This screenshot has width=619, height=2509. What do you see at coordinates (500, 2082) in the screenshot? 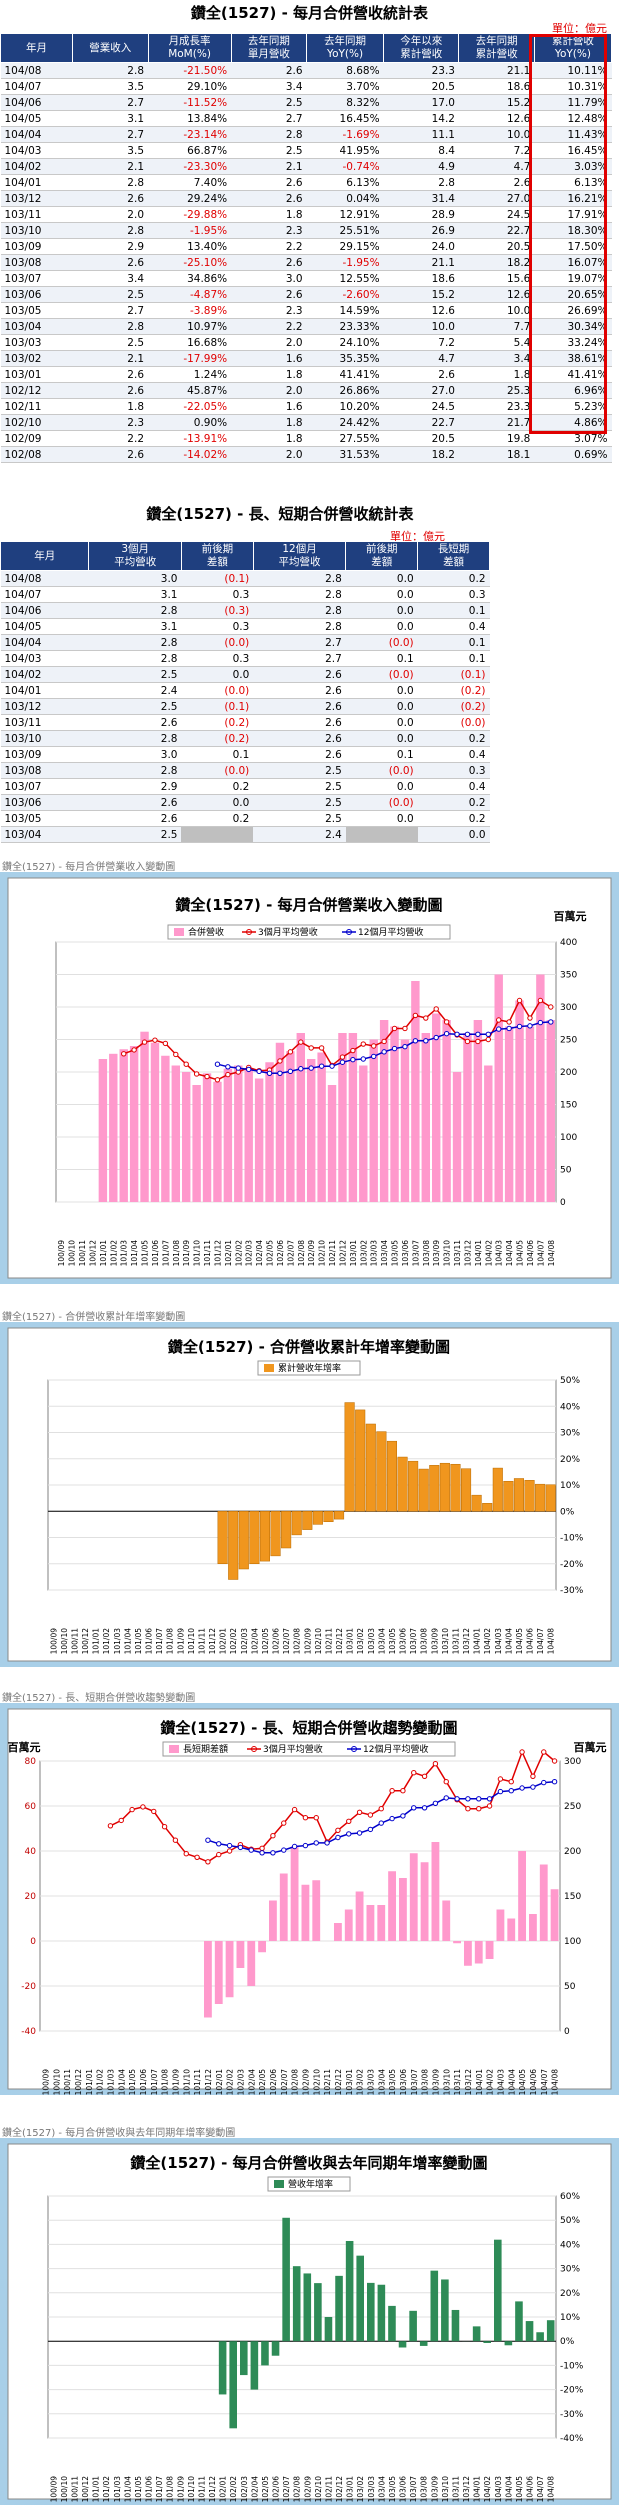
I see `x-tick-label: 104/03` at bounding box center [500, 2082].